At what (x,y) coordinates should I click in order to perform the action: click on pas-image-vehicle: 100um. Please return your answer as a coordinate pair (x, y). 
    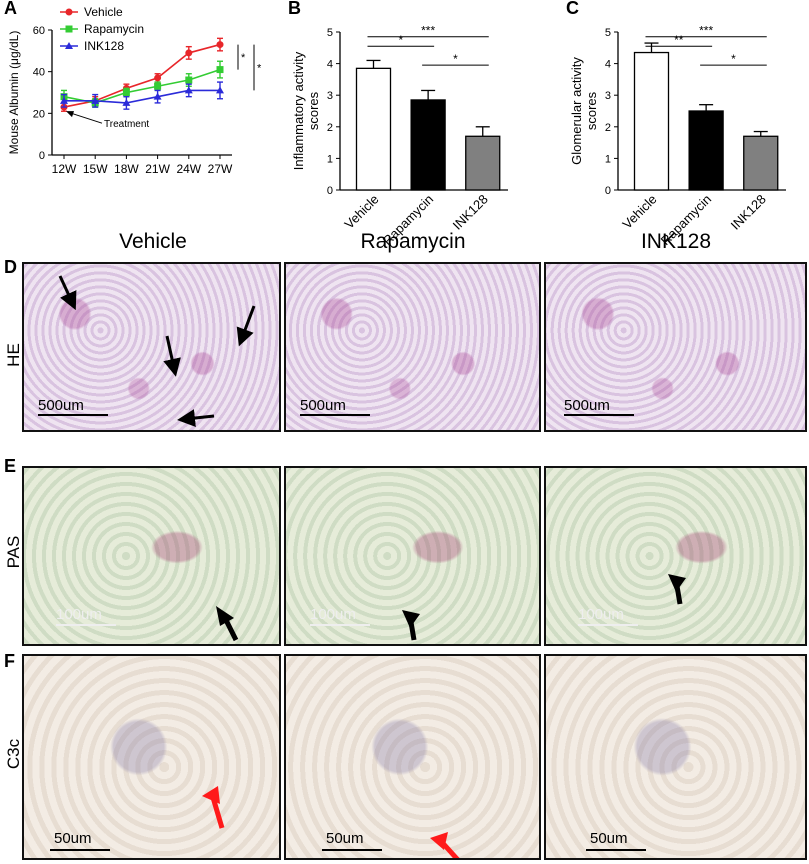
    Looking at the image, I should click on (151, 556).